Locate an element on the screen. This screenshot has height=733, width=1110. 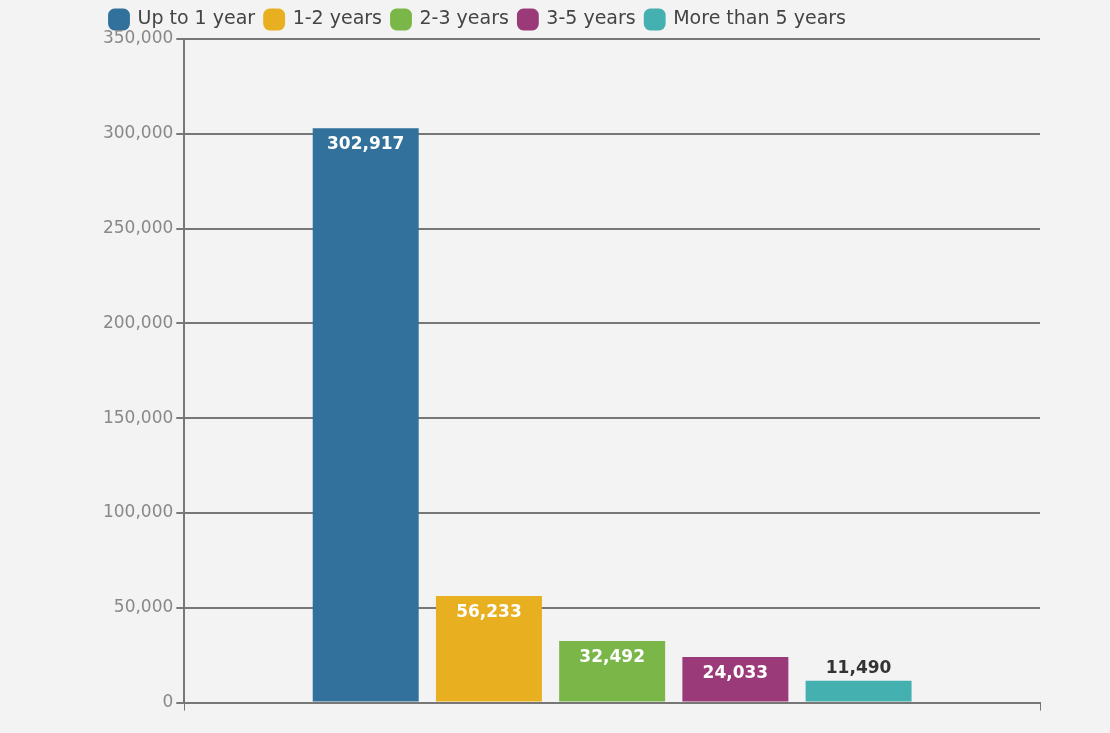
data-label: 11,490 is located at coordinates (858, 666).